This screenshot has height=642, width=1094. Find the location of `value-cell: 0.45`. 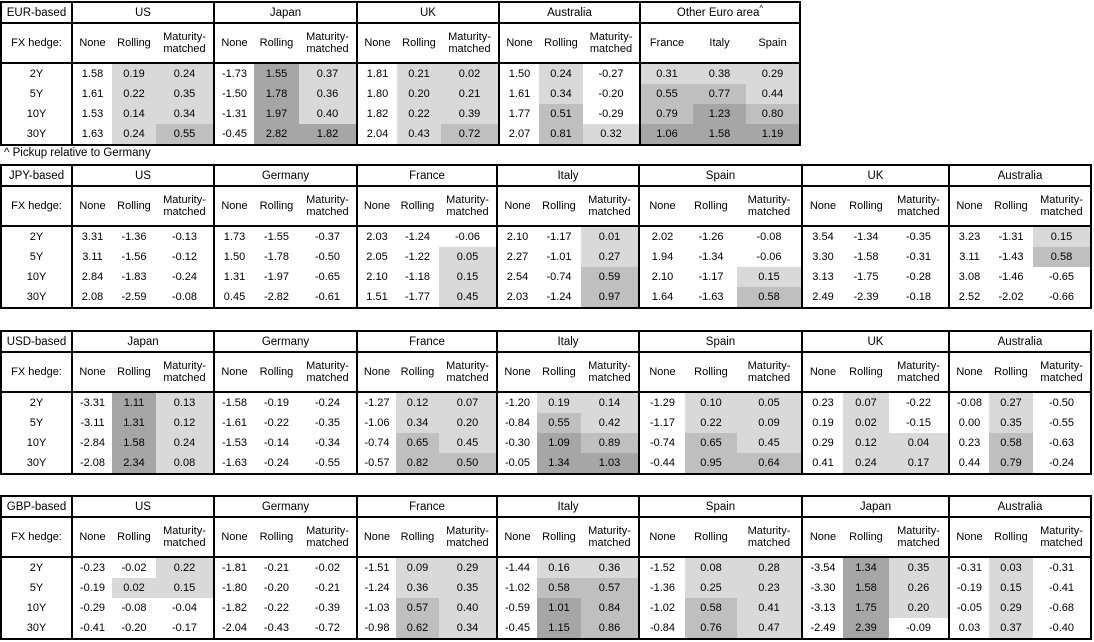

value-cell: 0.45 is located at coordinates (233, 297).